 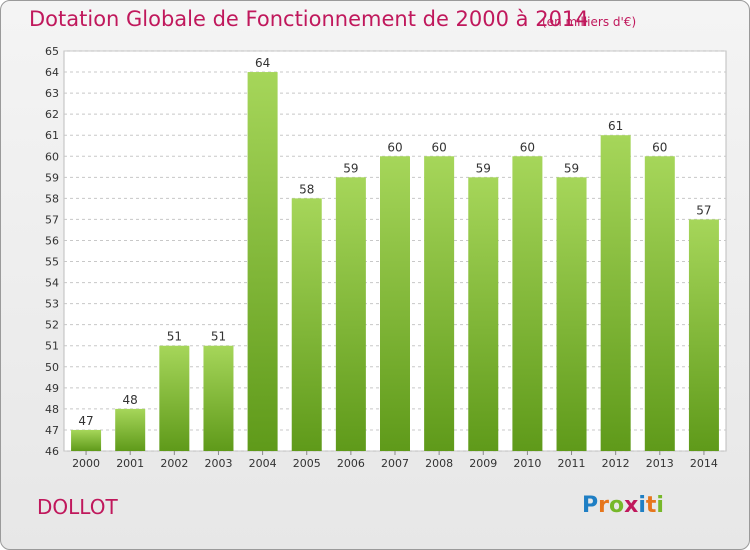 I want to click on bar-value-label: 58, so click(x=306, y=189).